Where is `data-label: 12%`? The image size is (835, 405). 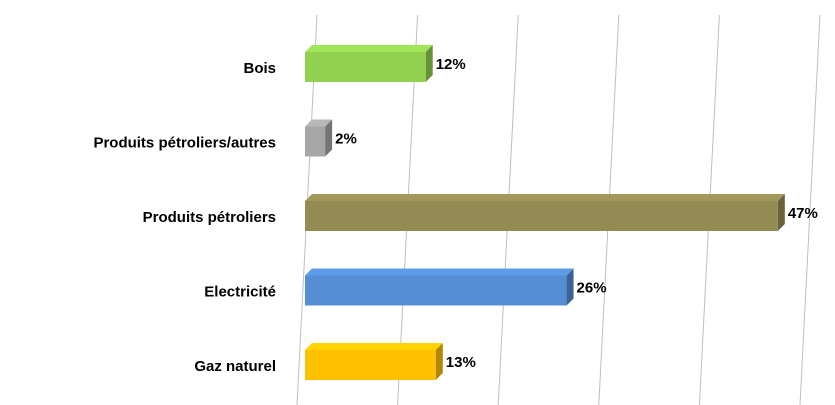 data-label: 12% is located at coordinates (451, 64).